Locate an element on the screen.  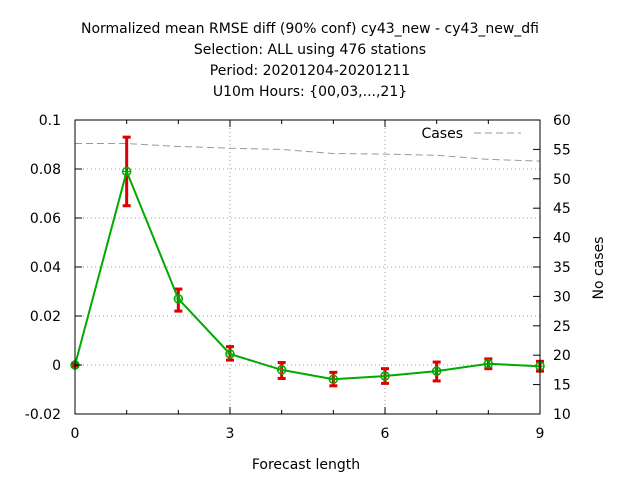
y-tick-label: -0.02 is located at coordinates (43, 415).